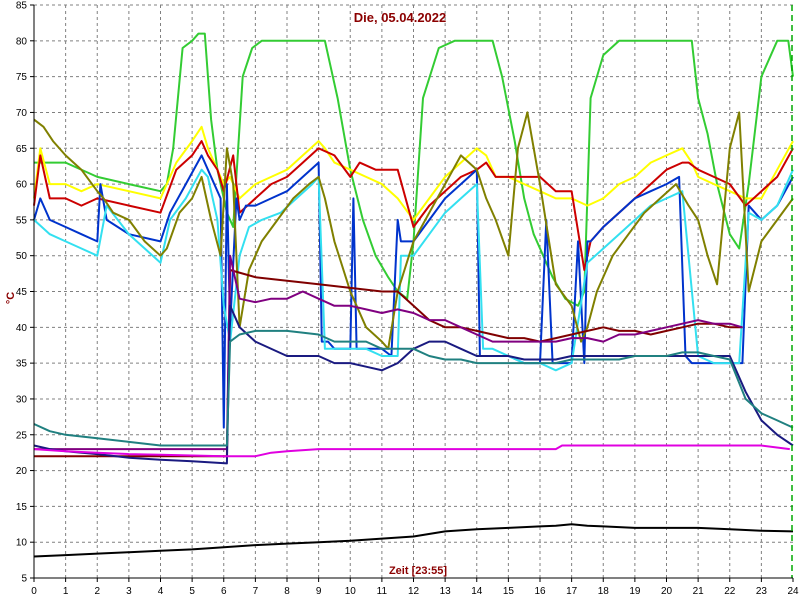 Image resolution: width=800 pixels, height=605 pixels. What do you see at coordinates (34, 591) in the screenshot?
I see `x-tick-label: 0` at bounding box center [34, 591].